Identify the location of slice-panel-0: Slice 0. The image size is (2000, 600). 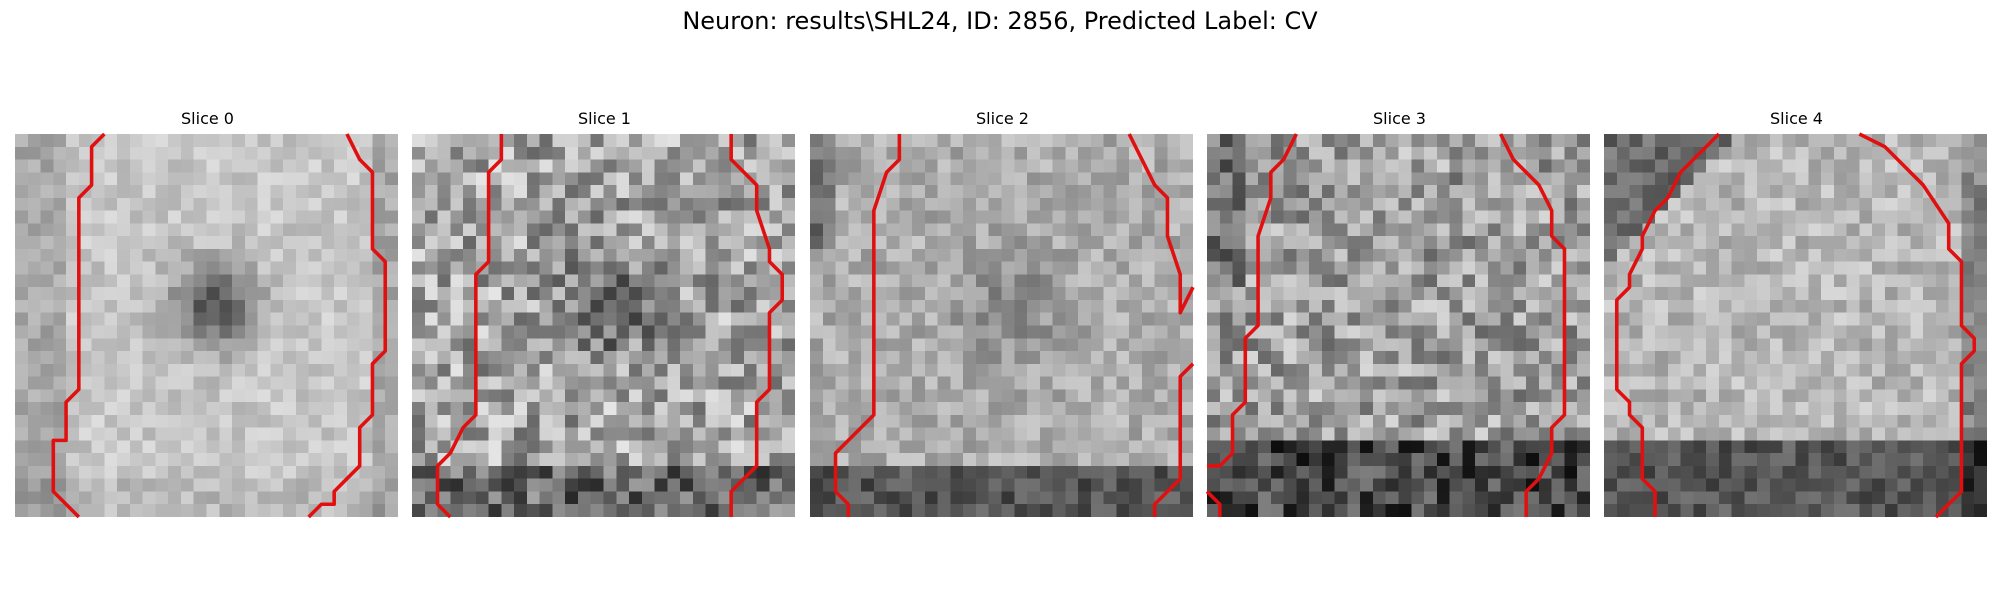
(207, 314).